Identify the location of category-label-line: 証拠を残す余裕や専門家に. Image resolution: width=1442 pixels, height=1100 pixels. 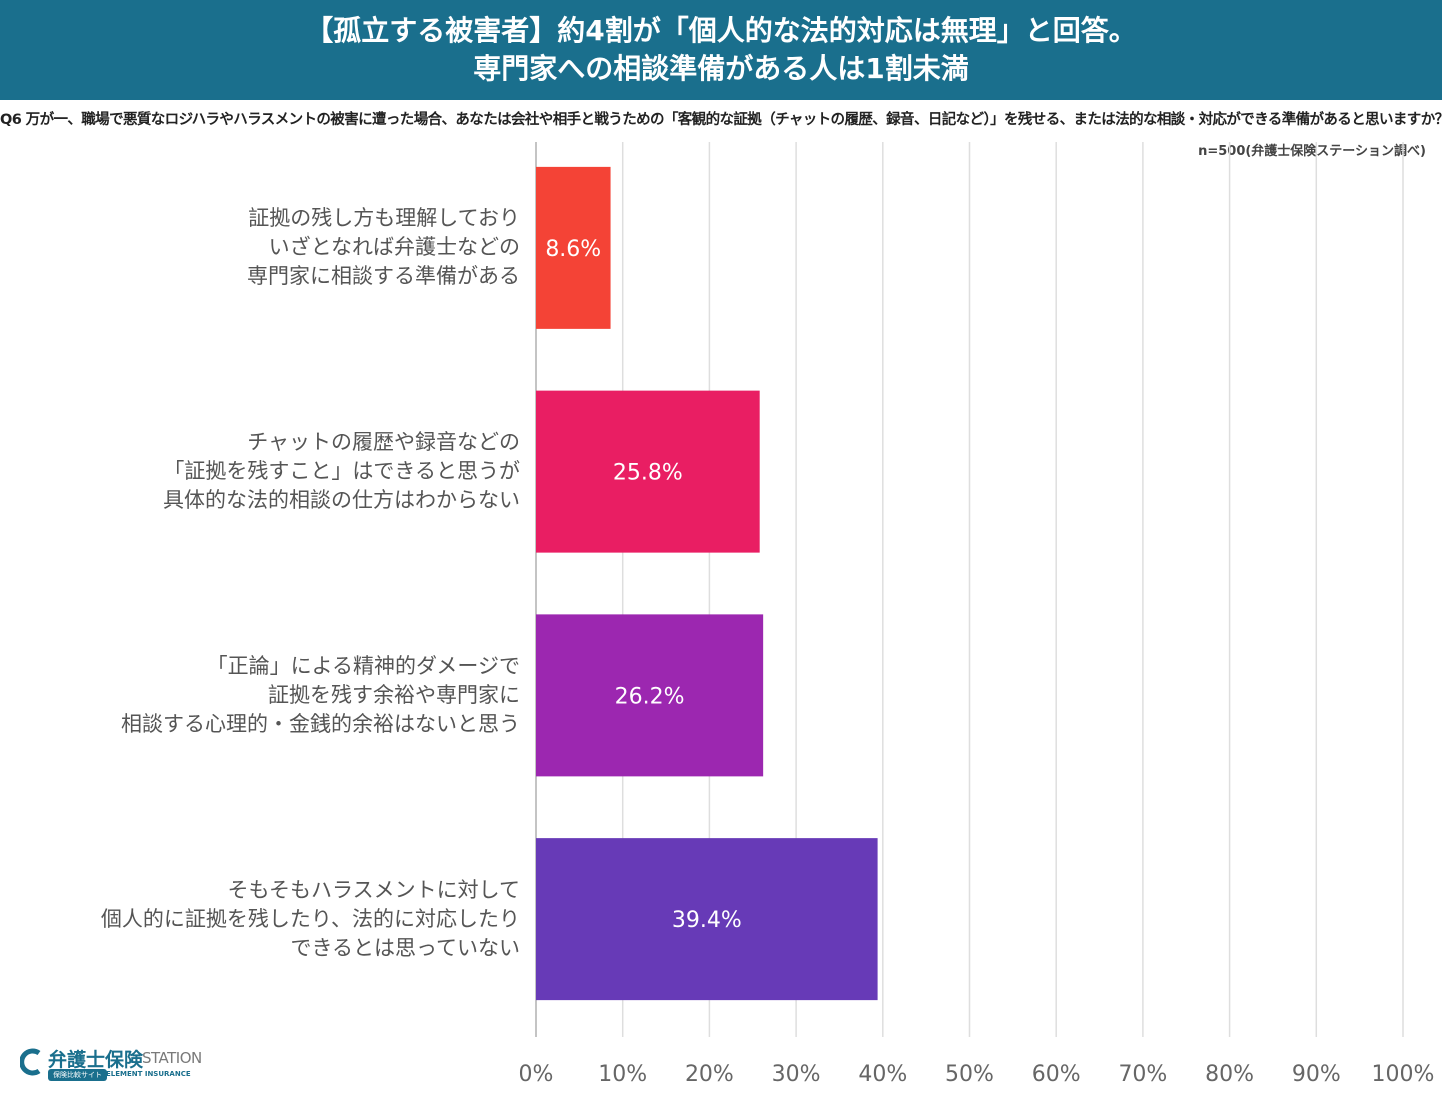
(394, 694).